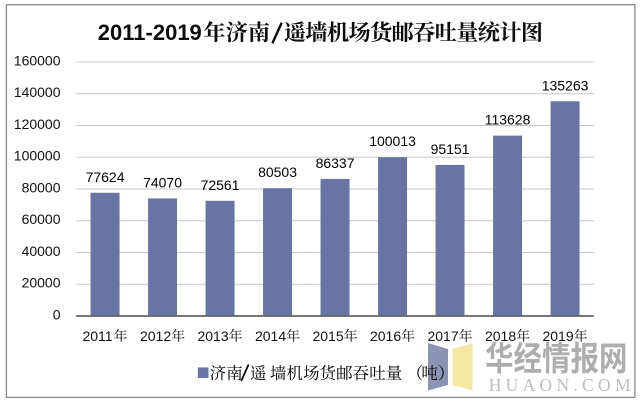 The height and width of the screenshot is (404, 640). Describe the element at coordinates (37, 92) in the screenshot. I see `svg-text: 140000` at that location.